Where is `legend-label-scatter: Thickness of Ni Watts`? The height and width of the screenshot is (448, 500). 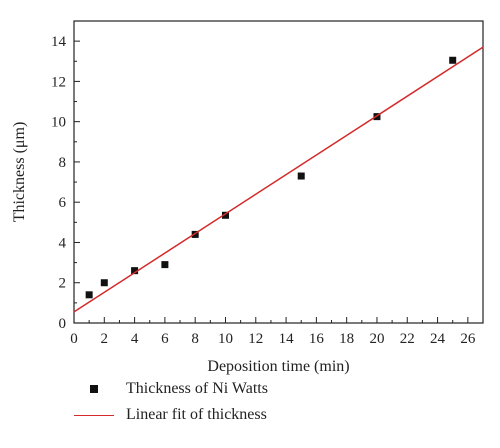 legend-label-scatter: Thickness of Ni Watts is located at coordinates (197, 388).